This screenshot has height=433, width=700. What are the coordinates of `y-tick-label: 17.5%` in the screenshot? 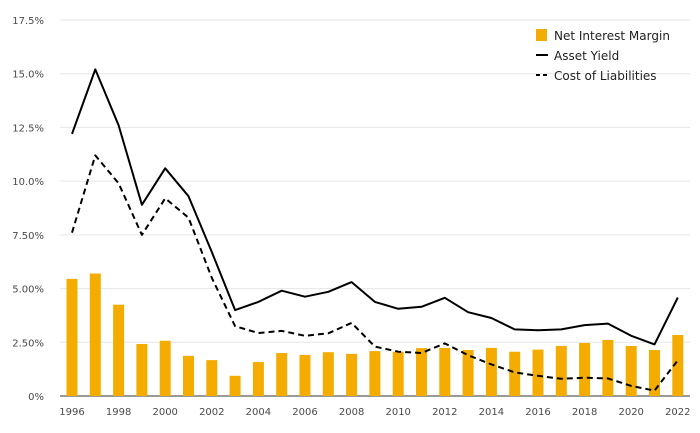 It's located at (28, 21).